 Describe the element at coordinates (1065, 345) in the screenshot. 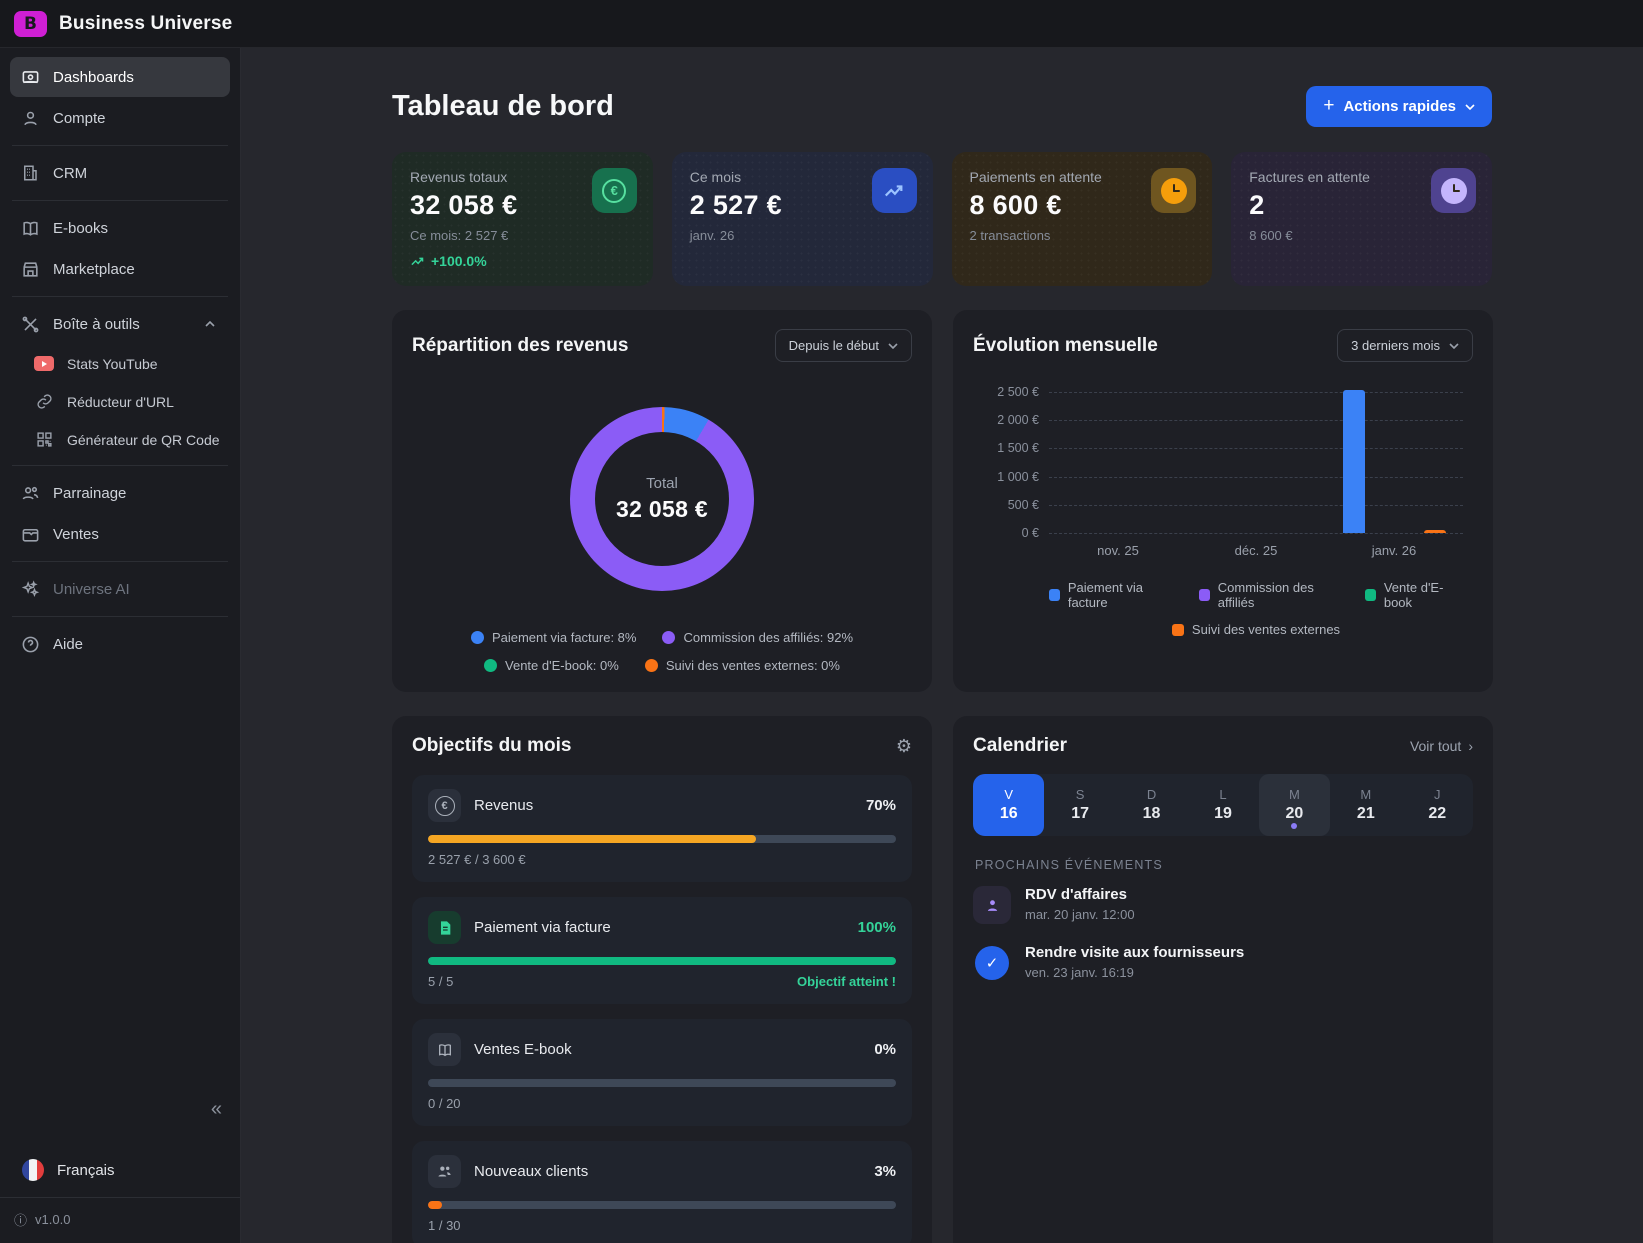

I see `card-title: Évolution mensuelle` at that location.